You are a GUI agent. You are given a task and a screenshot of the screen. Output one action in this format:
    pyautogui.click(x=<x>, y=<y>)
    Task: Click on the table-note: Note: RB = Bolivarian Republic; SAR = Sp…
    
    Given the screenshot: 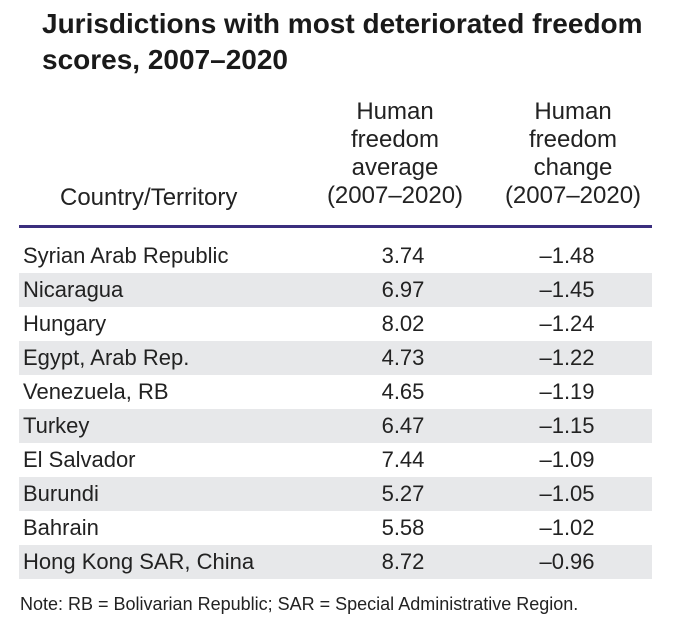 What is the action you would take?
    pyautogui.click(x=299, y=604)
    